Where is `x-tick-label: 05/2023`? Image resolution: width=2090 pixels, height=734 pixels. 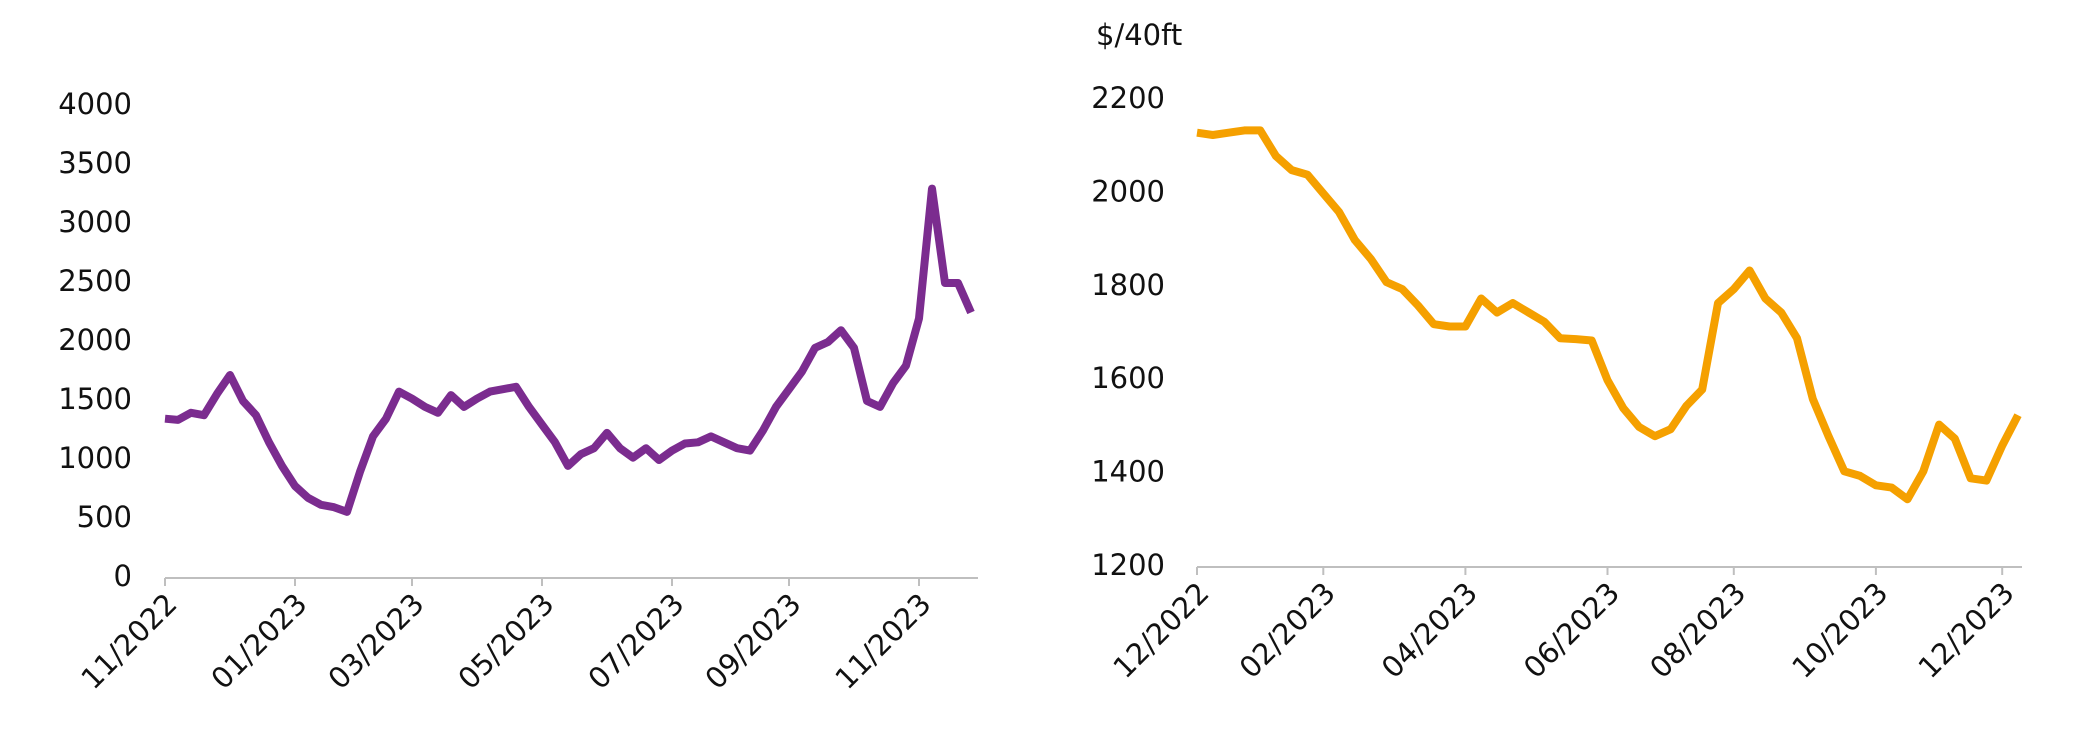
x-tick-label: 05/2023 is located at coordinates (505, 641).